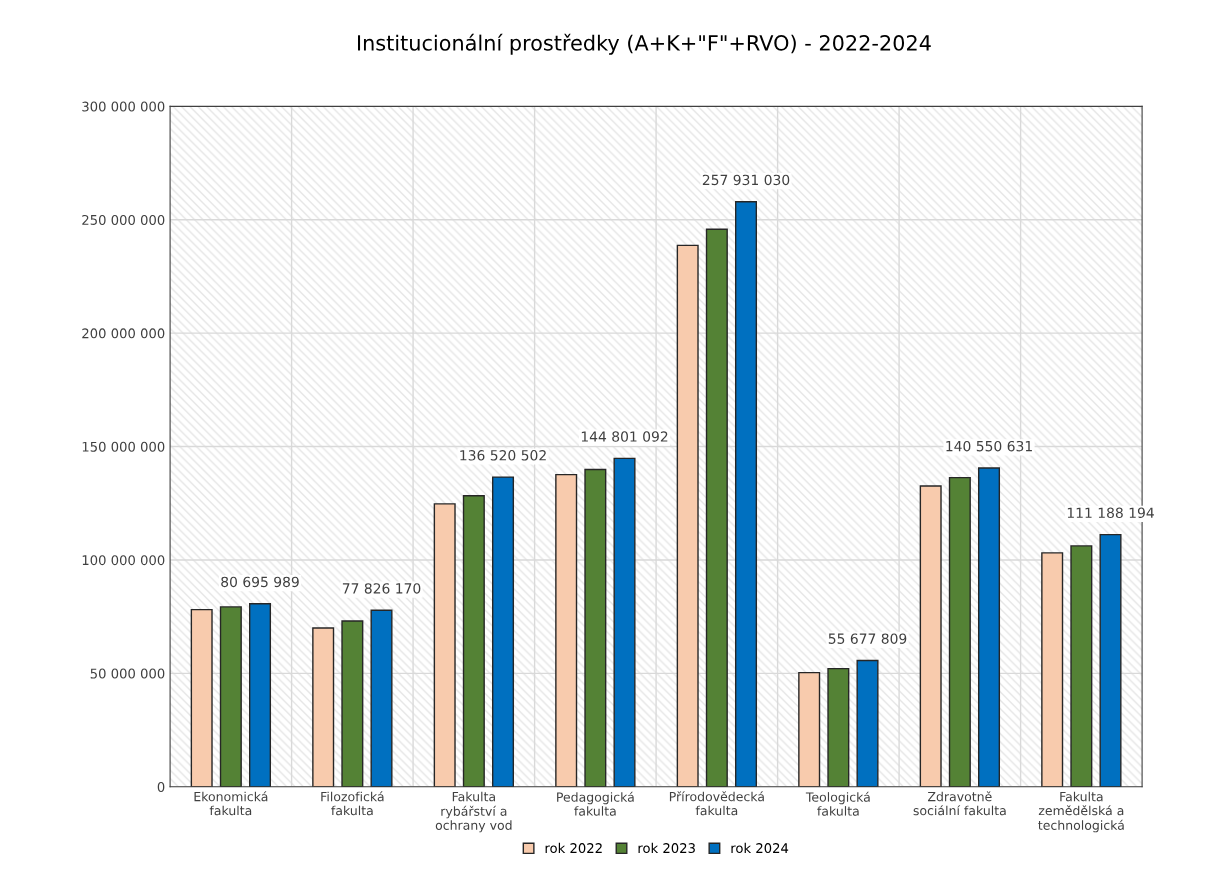  Describe the element at coordinates (123, 106) in the screenshot. I see `y-tick-label: 300 000 000` at that location.